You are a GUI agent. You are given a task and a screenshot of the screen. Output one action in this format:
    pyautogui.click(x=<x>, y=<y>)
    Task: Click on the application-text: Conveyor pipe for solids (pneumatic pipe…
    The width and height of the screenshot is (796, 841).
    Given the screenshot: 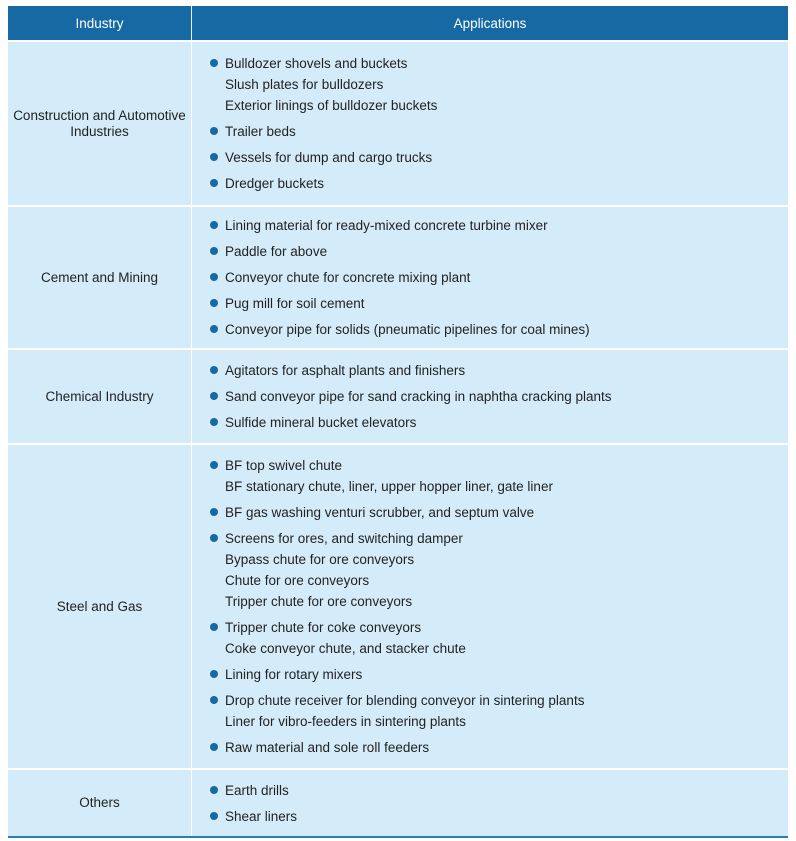 What is the action you would take?
    pyautogui.click(x=407, y=329)
    